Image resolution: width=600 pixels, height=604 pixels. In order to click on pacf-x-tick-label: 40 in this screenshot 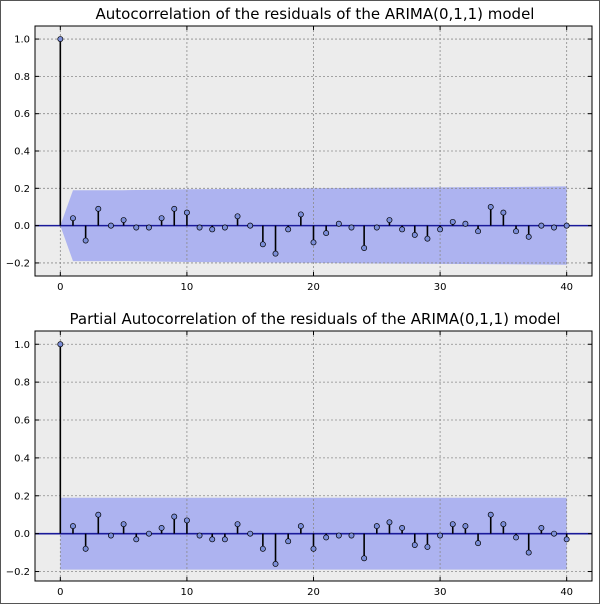, I will do `click(566, 592)`.